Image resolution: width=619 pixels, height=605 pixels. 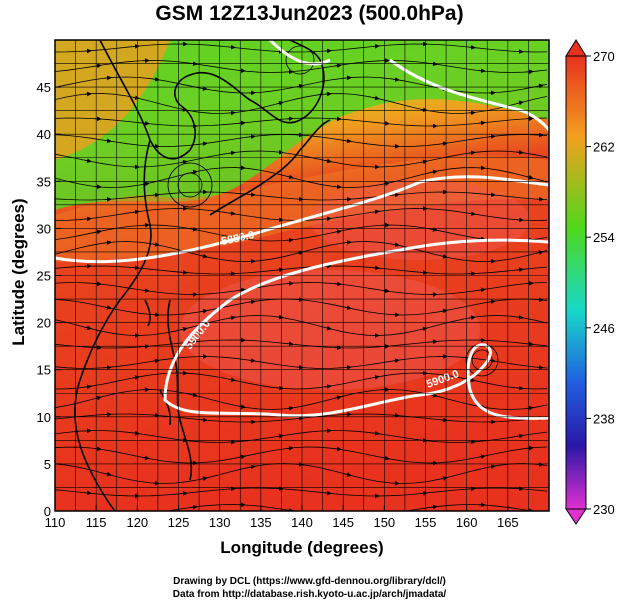 What do you see at coordinates (96, 522) in the screenshot?
I see `x-tick-label: 115` at bounding box center [96, 522].